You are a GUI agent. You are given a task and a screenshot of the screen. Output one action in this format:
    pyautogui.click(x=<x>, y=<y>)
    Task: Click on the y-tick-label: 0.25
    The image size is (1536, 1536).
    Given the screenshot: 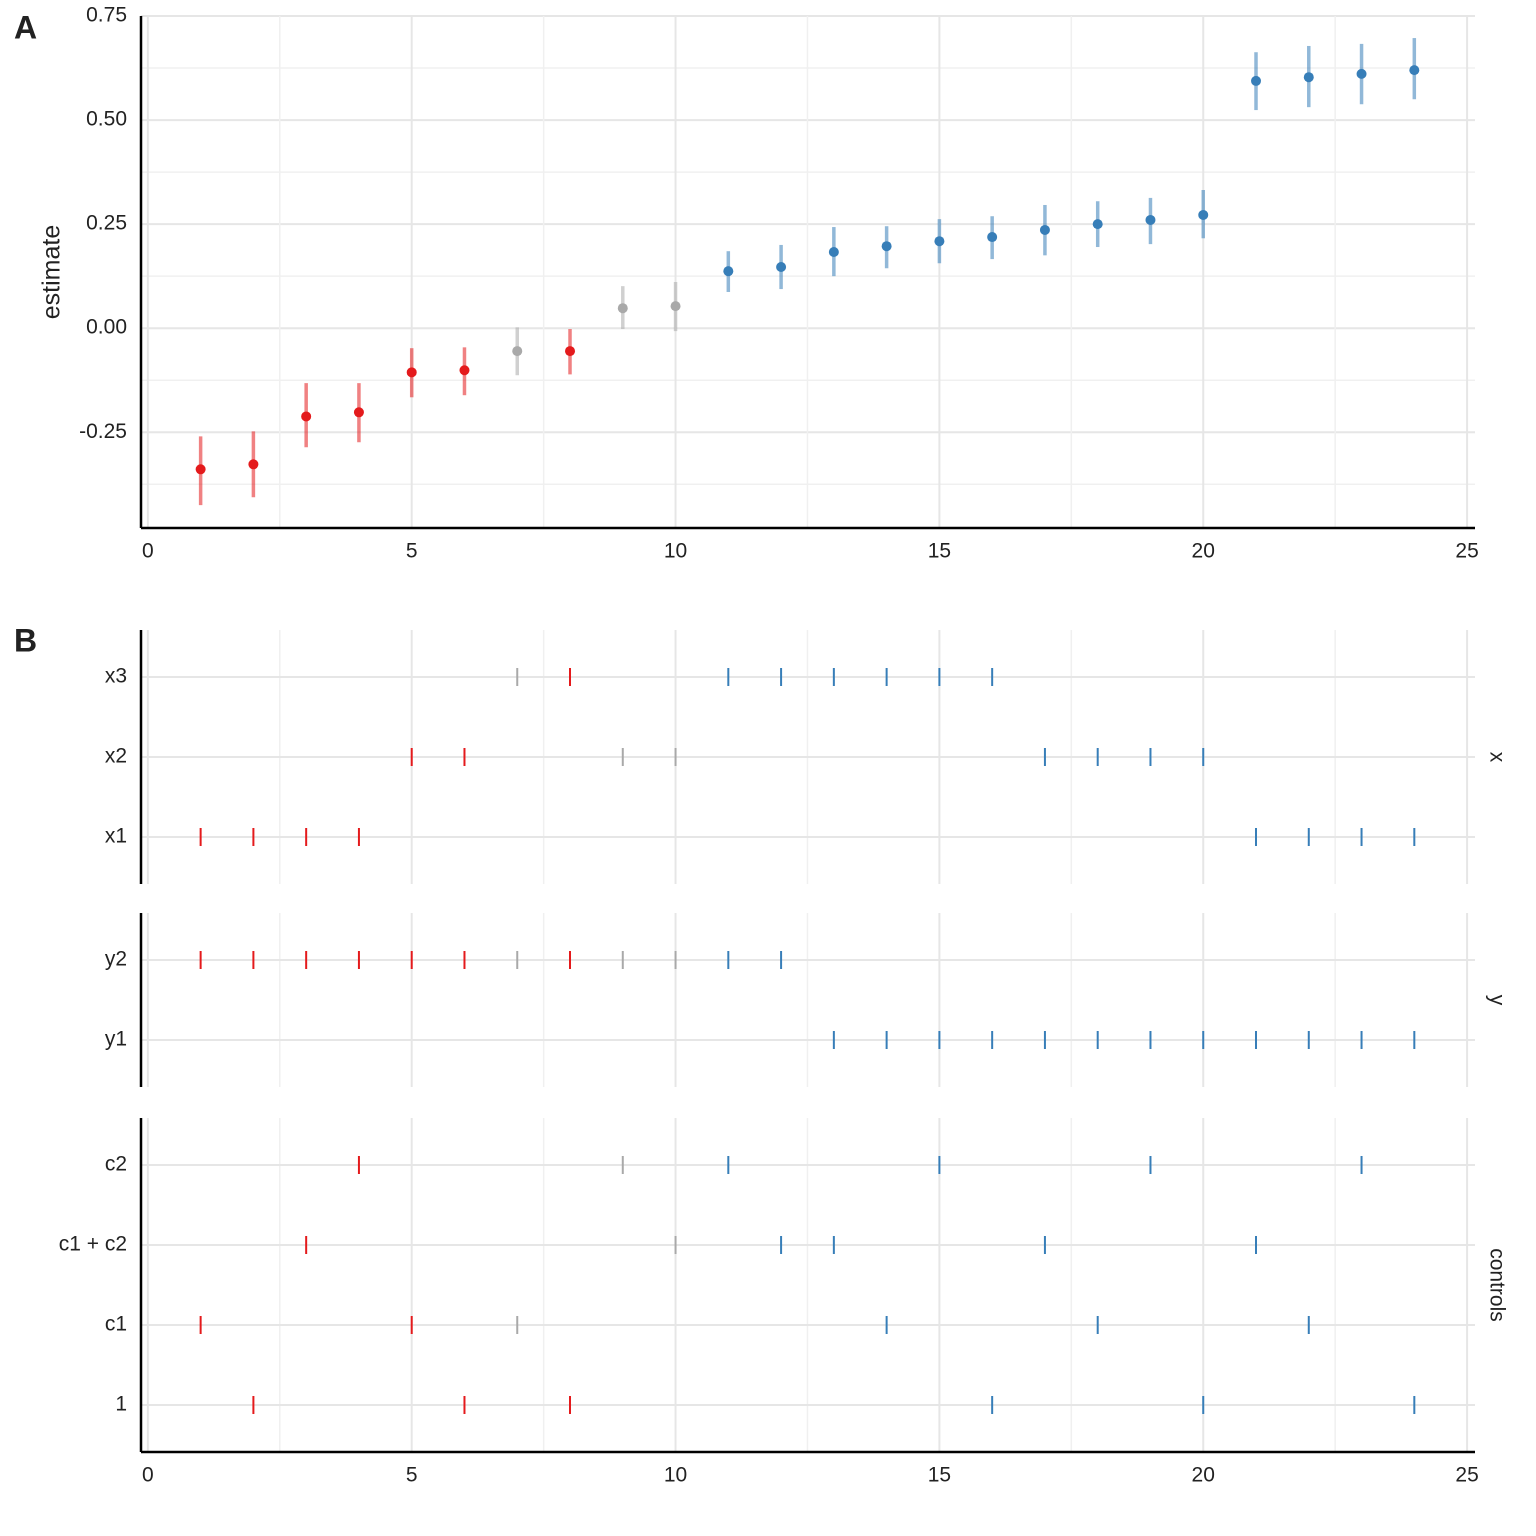 What is the action you would take?
    pyautogui.click(x=106, y=223)
    